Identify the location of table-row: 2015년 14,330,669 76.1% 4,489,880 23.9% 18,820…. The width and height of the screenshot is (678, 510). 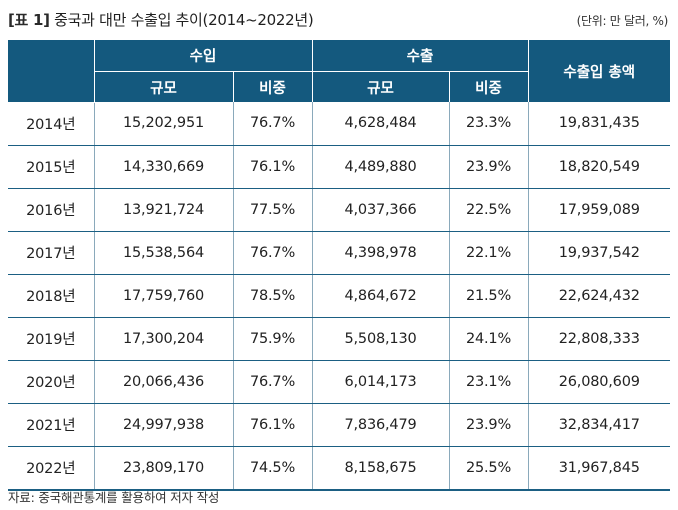
(339, 167).